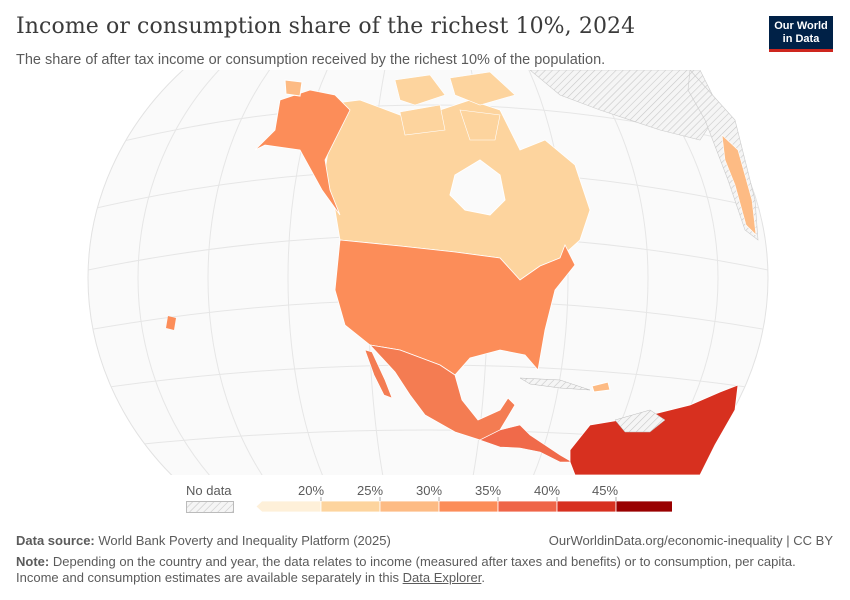 Image resolution: width=850 pixels, height=600 pixels. I want to click on legend-tick: 45%, so click(605, 490).